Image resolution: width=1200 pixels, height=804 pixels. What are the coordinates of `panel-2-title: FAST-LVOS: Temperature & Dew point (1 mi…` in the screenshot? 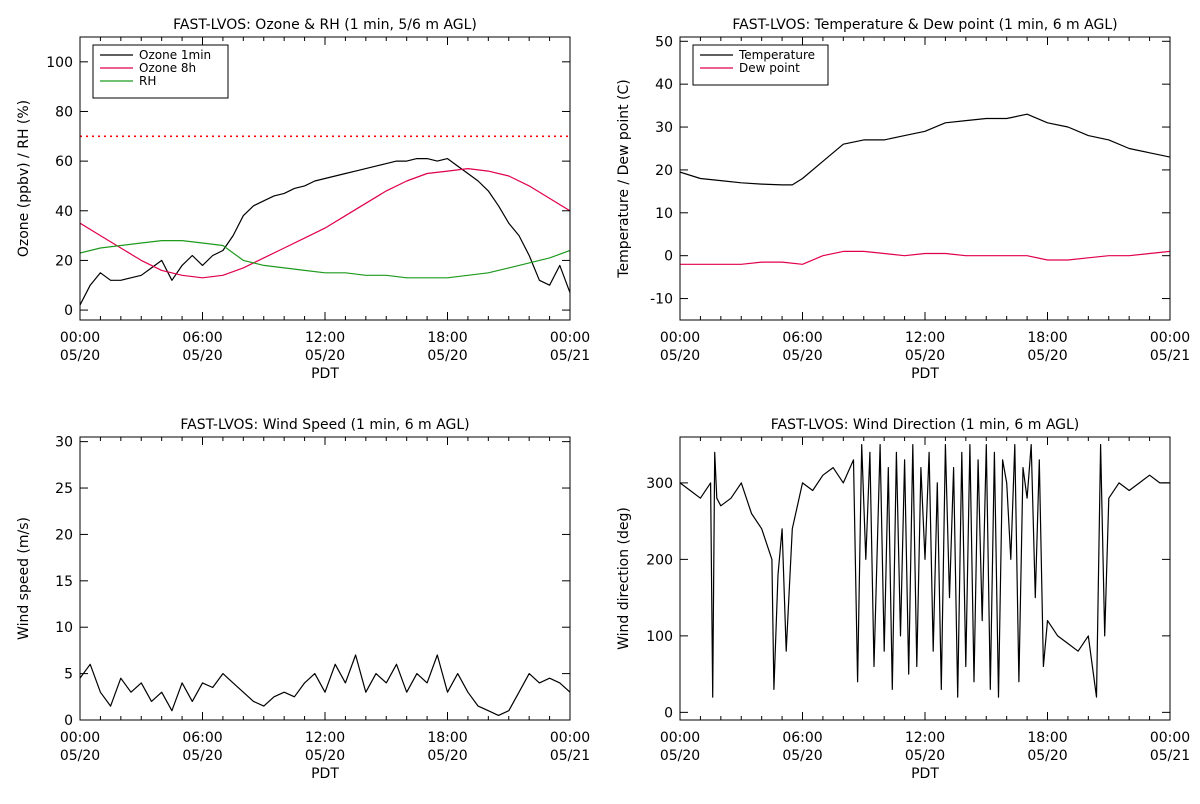 It's located at (924, 25).